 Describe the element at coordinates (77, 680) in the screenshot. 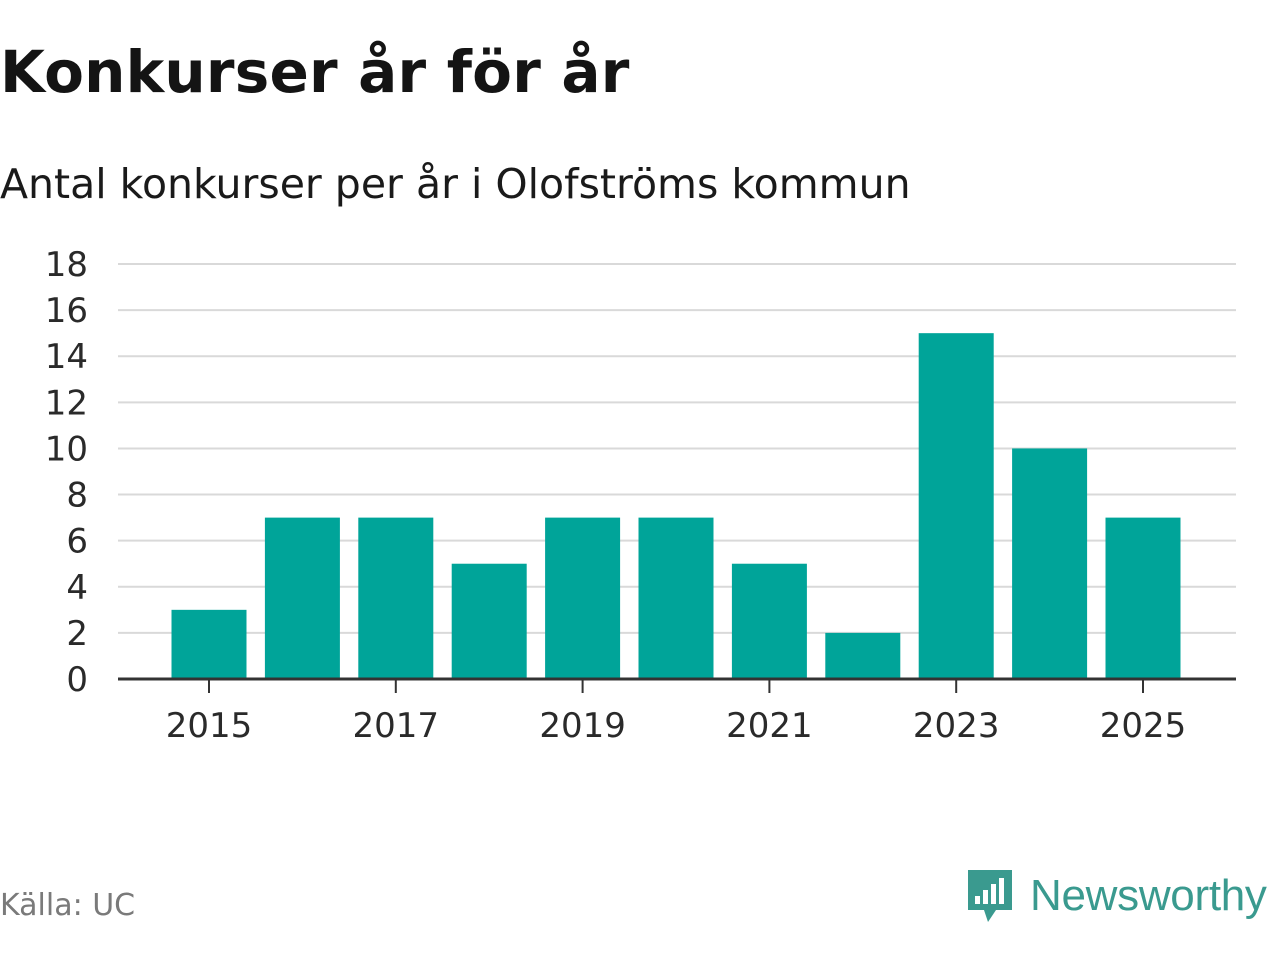

I see `y-tick-label: 0` at that location.